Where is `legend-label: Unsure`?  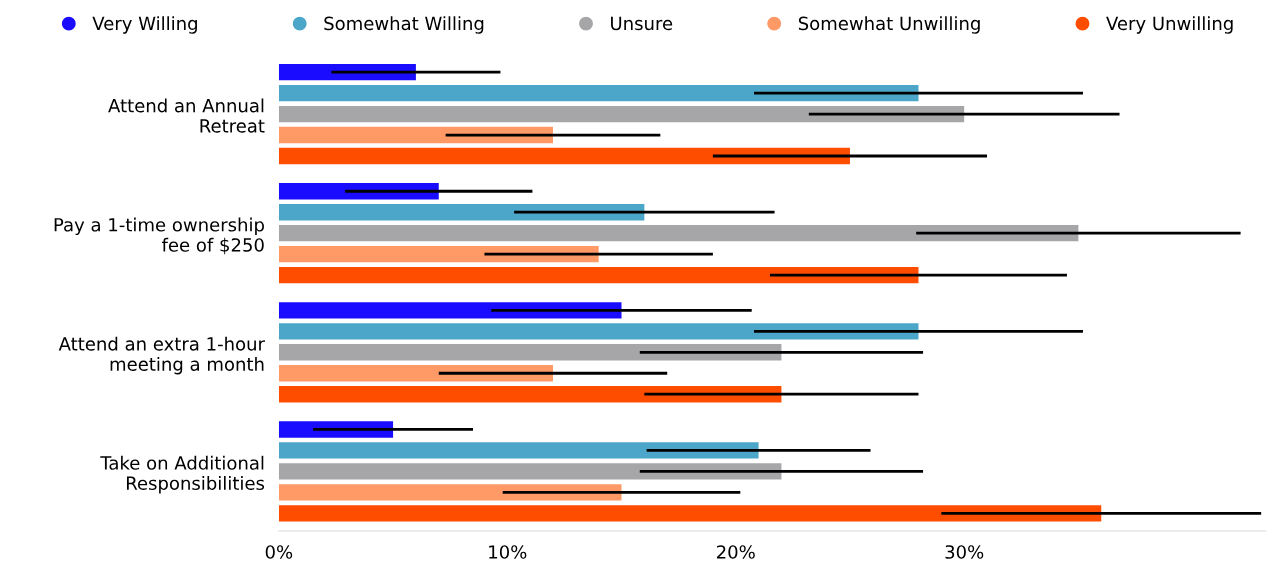 legend-label: Unsure is located at coordinates (642, 23).